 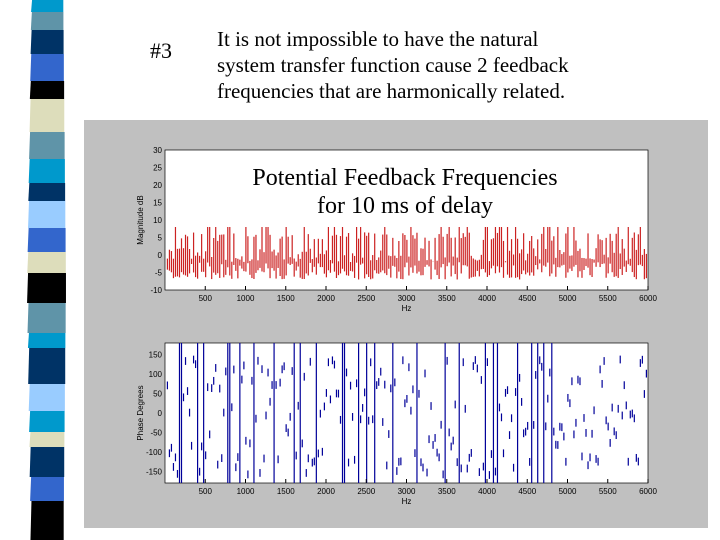 What do you see at coordinates (405, 206) in the screenshot?
I see `title-line: for 10 ms of delay` at bounding box center [405, 206].